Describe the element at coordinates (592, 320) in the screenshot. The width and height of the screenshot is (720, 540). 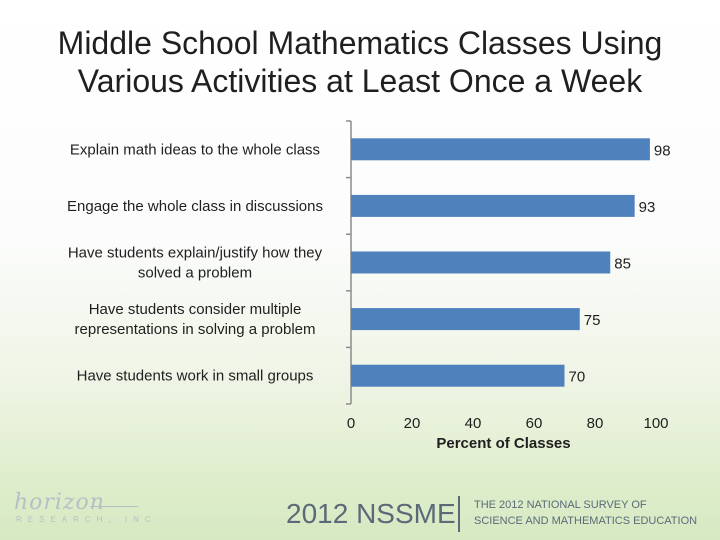
I see `data-label: 75` at that location.